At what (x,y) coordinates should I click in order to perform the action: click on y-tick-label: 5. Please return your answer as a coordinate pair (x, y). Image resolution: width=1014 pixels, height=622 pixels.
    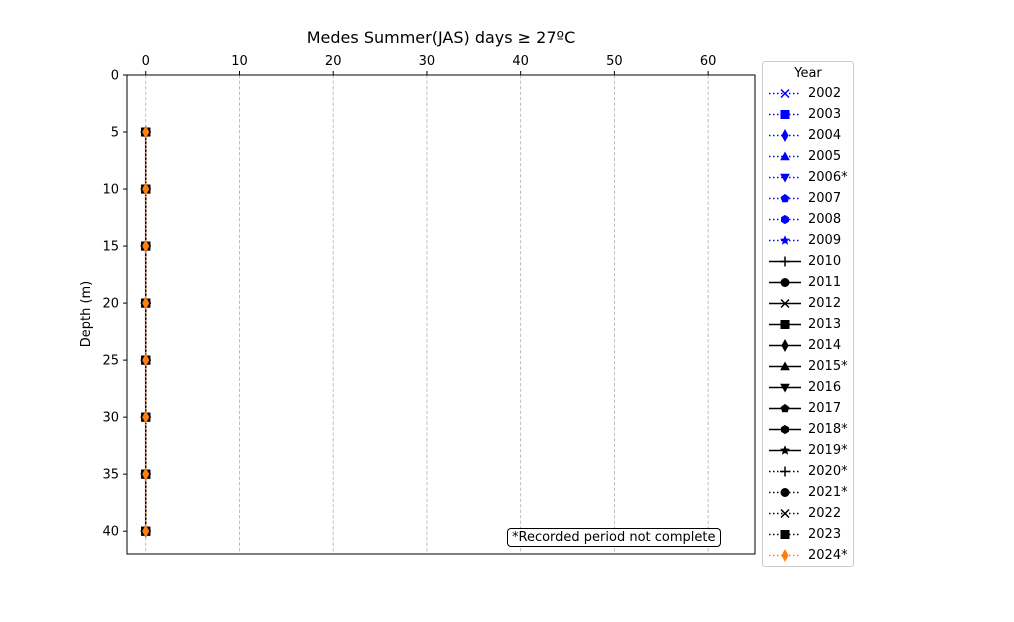
    Looking at the image, I should click on (115, 133).